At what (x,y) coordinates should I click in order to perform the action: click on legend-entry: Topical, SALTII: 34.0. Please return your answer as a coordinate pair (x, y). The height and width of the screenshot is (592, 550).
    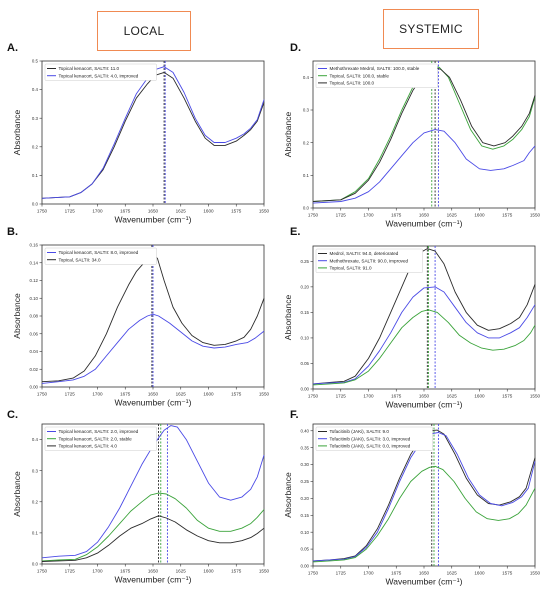
    Looking at the image, I should click on (80, 259).